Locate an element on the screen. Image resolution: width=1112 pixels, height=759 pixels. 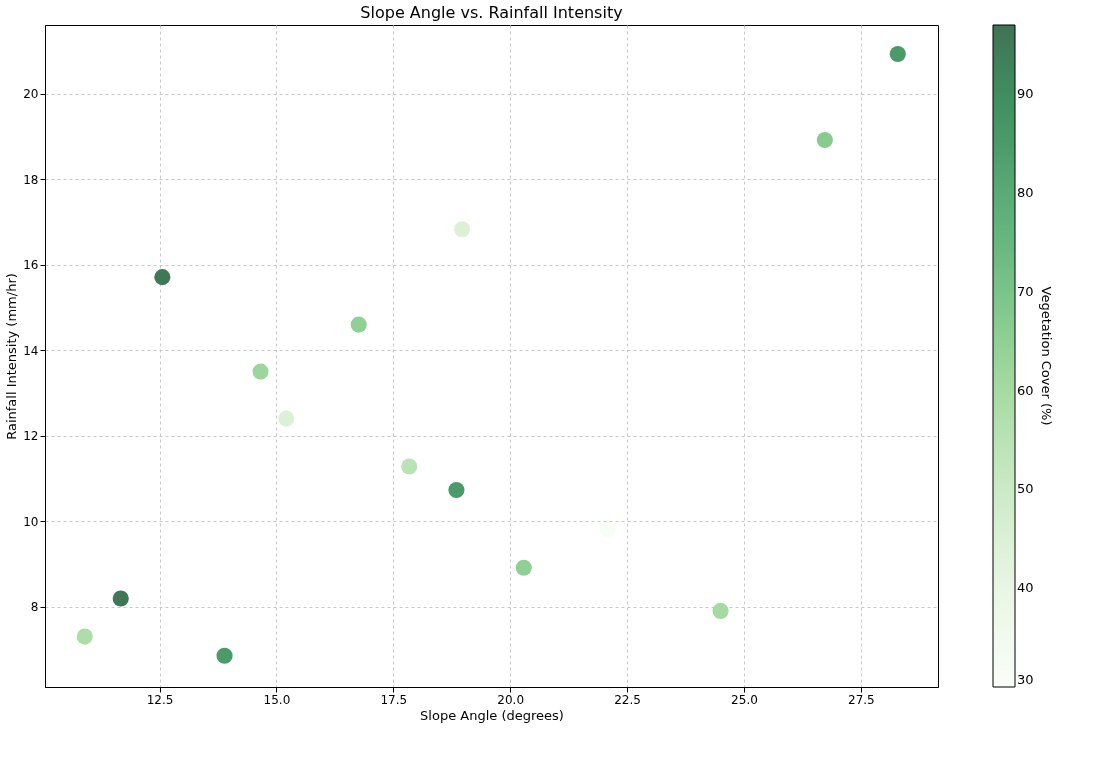
x-tick-label: 12.5 is located at coordinates (160, 699).